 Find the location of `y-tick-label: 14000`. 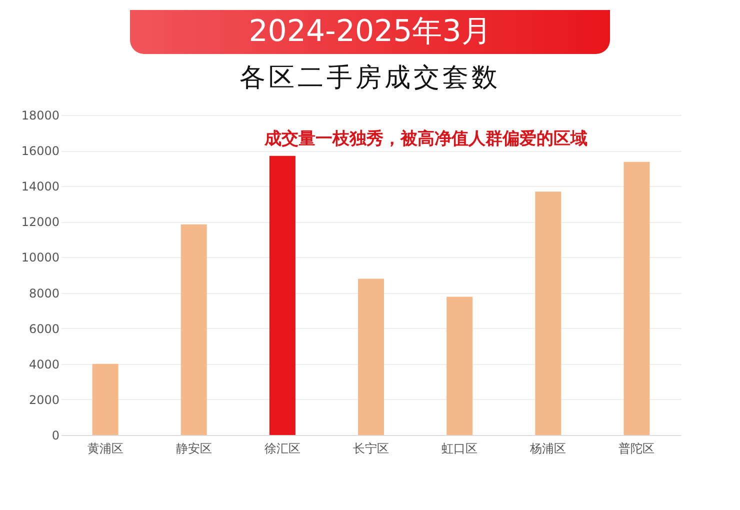

y-tick-label: 14000 is located at coordinates (40, 187).